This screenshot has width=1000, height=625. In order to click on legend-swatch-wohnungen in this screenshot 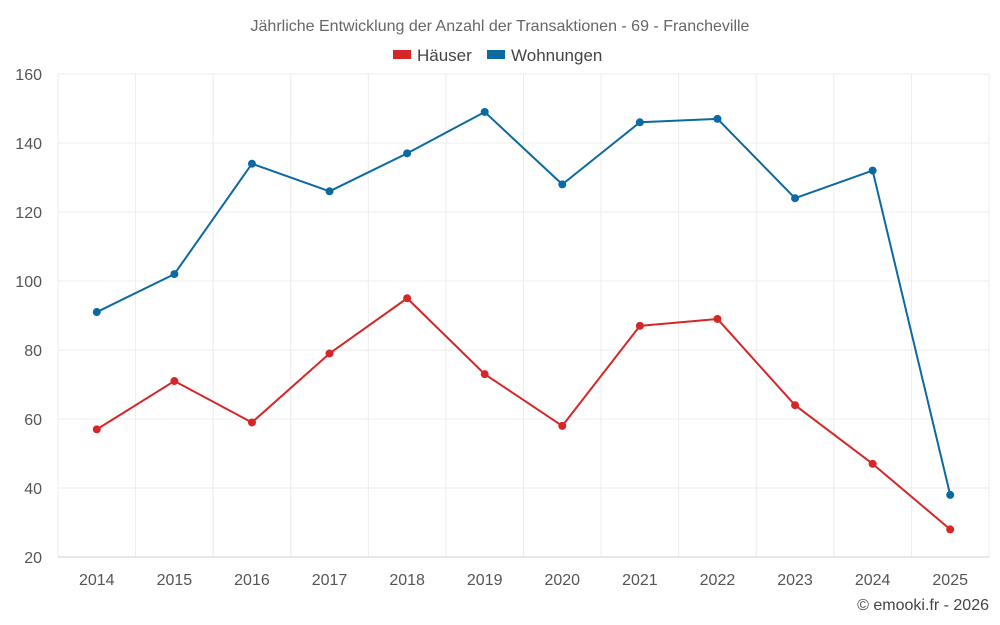, I will do `click(496, 54)`.